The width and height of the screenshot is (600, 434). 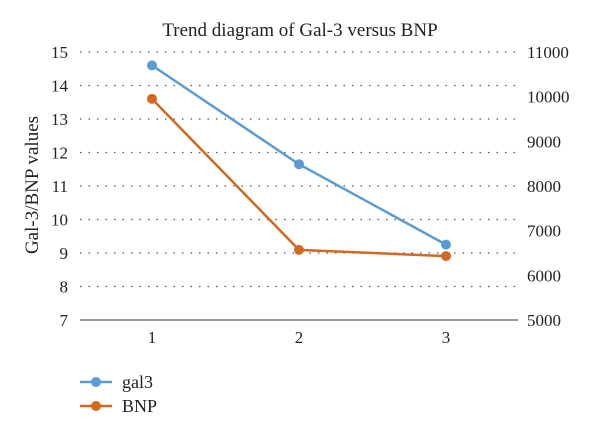 What do you see at coordinates (544, 275) in the screenshot?
I see `right-y-tick-label: 6000` at bounding box center [544, 275].